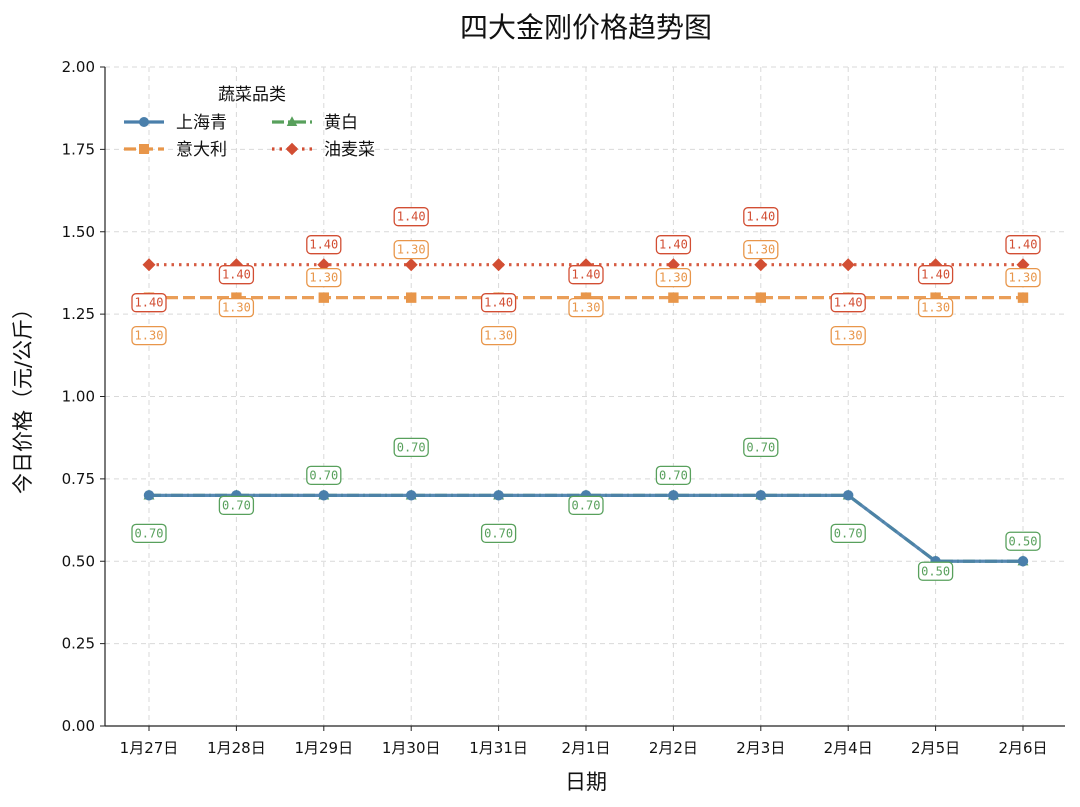 The width and height of the screenshot is (1080, 807). I want to click on legend-title: 蔬菜品类, so click(252, 95).